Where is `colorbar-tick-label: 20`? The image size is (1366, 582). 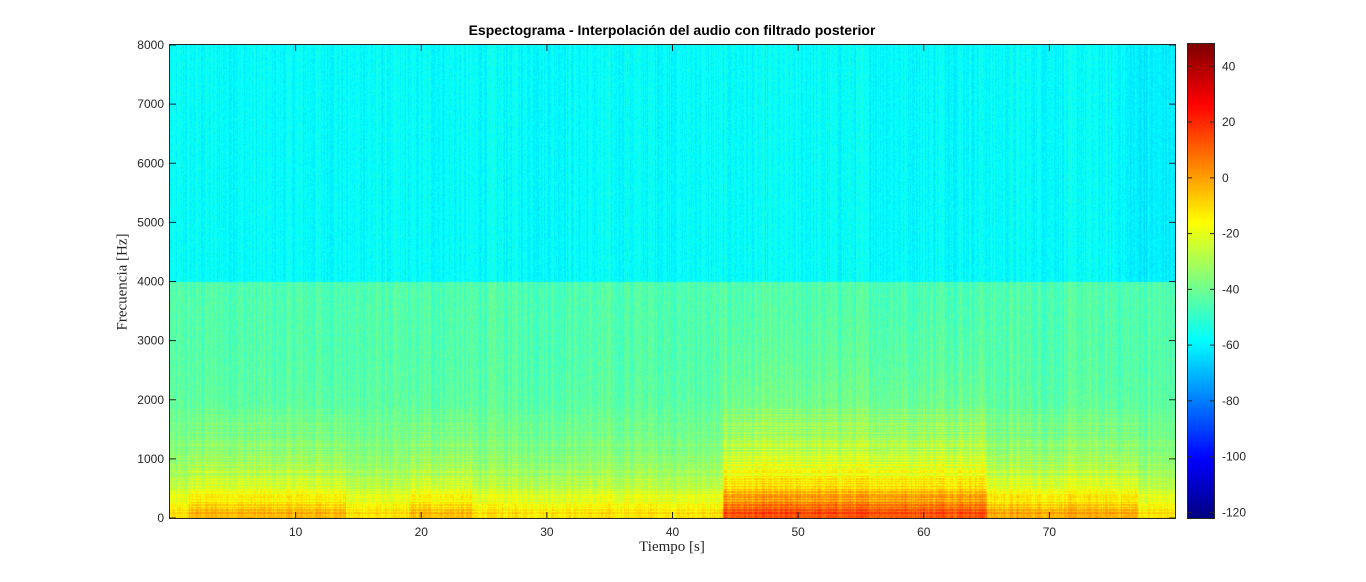 colorbar-tick-label: 20 is located at coordinates (1229, 122).